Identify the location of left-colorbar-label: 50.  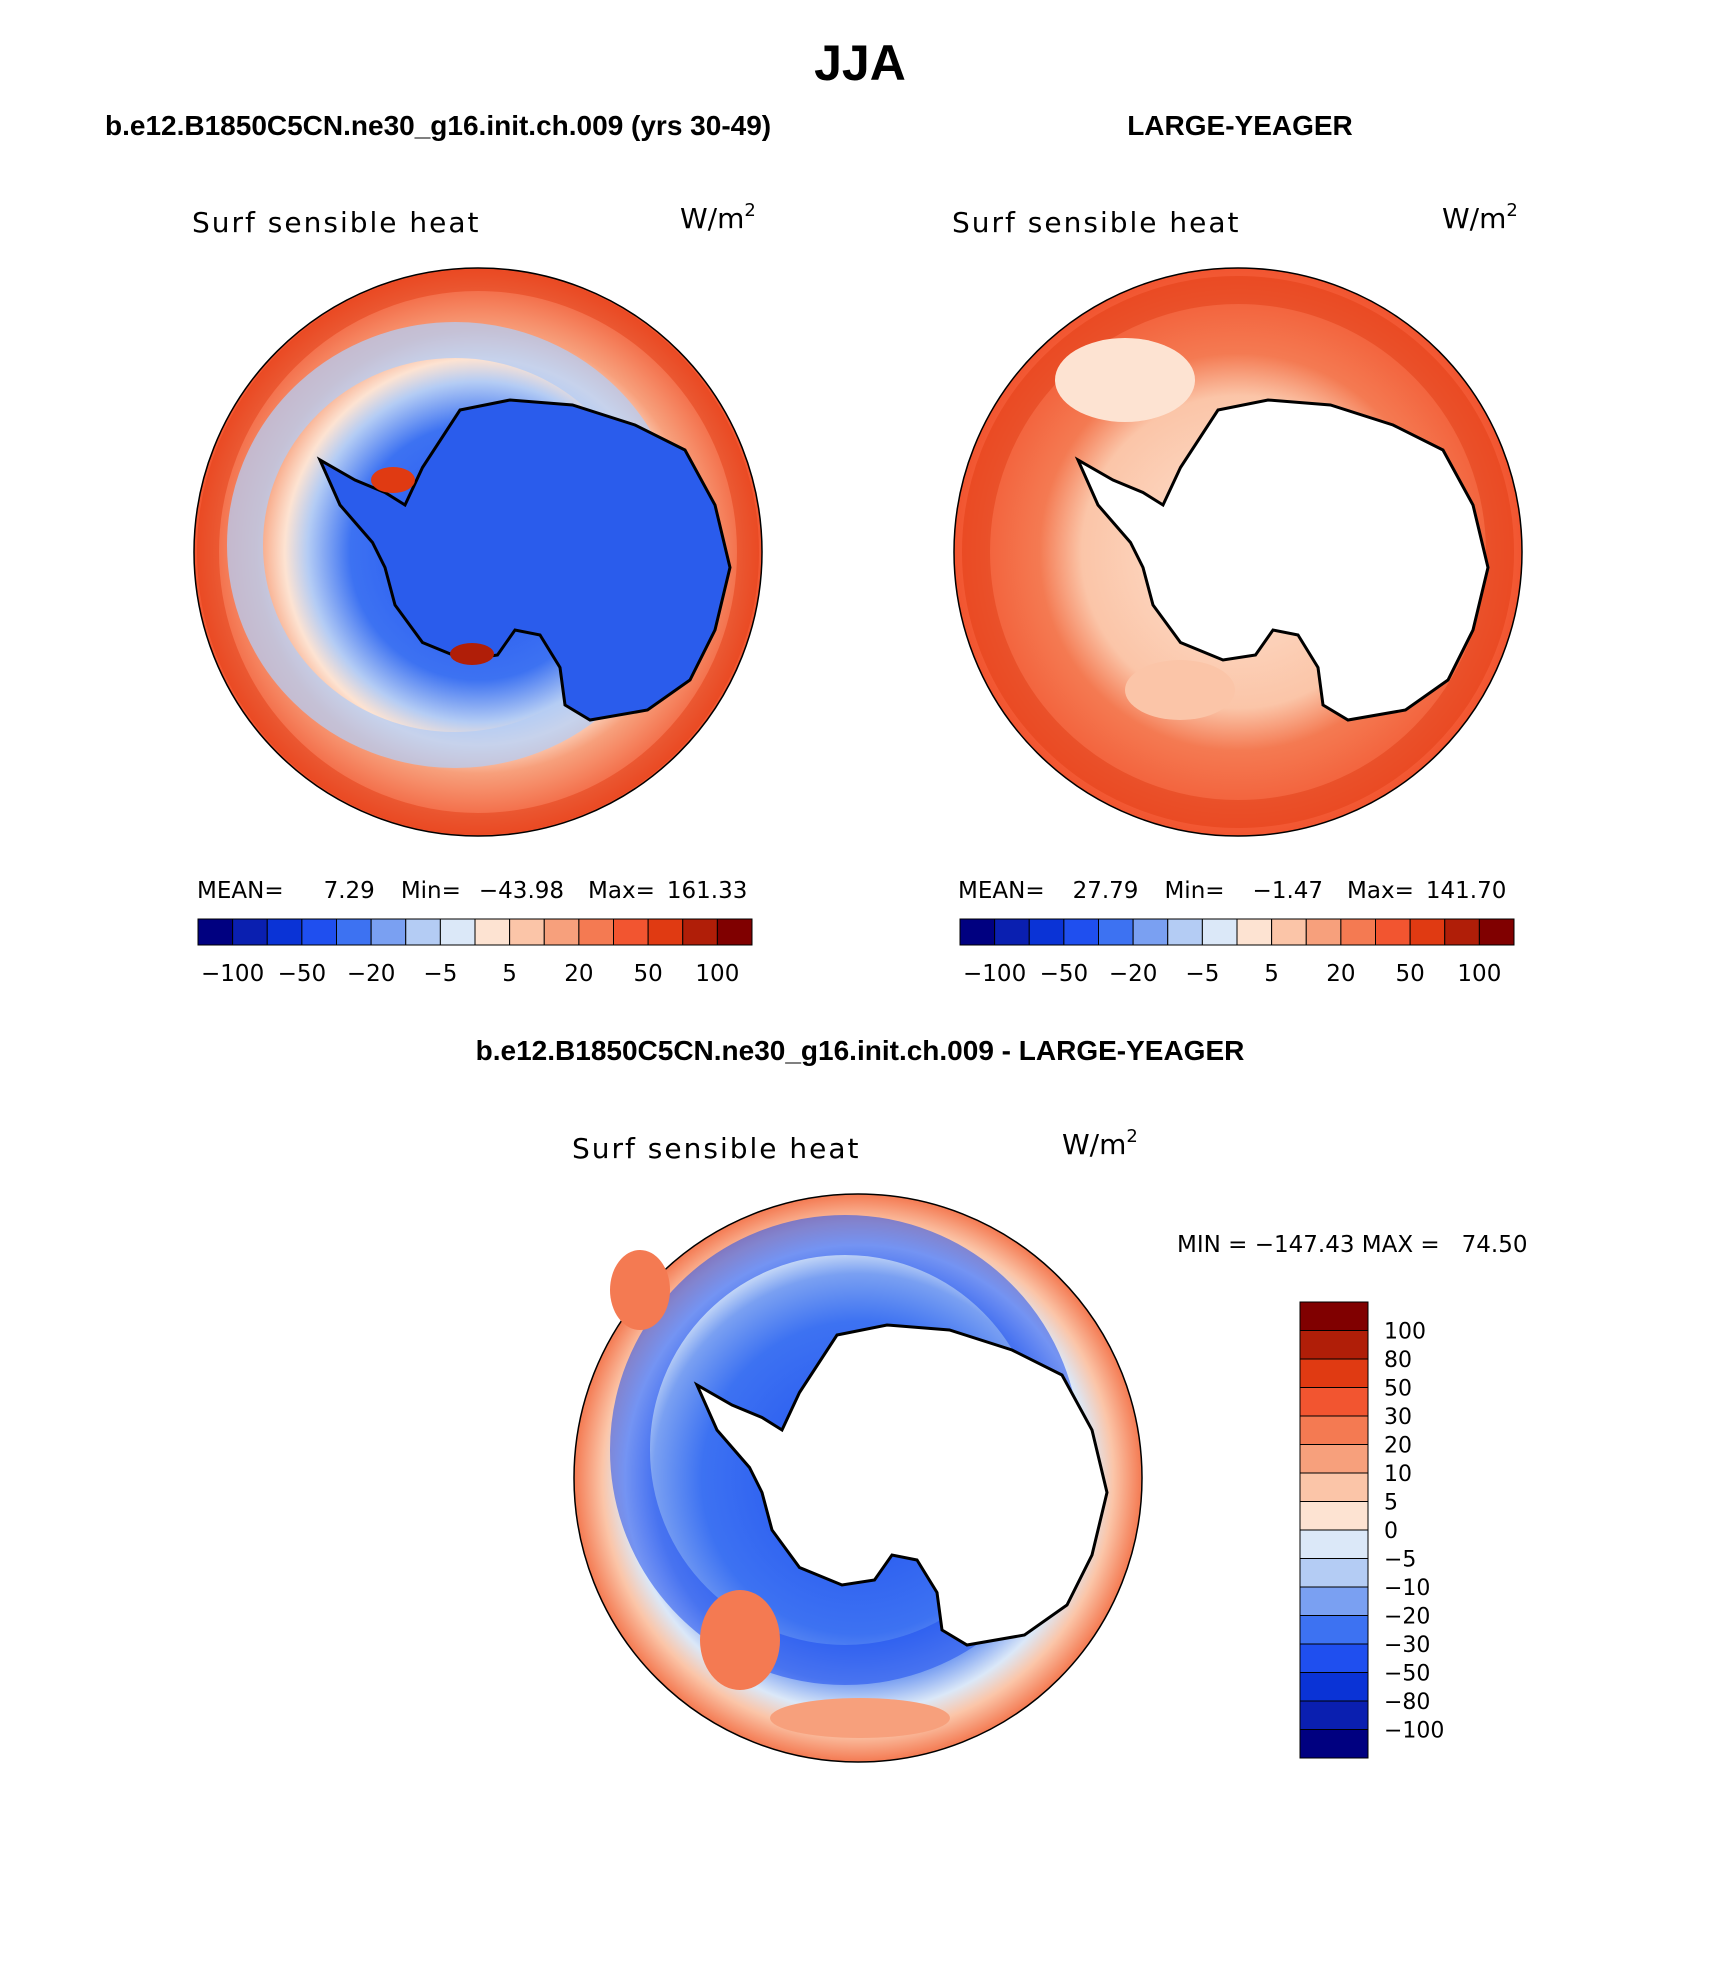
(647, 974).